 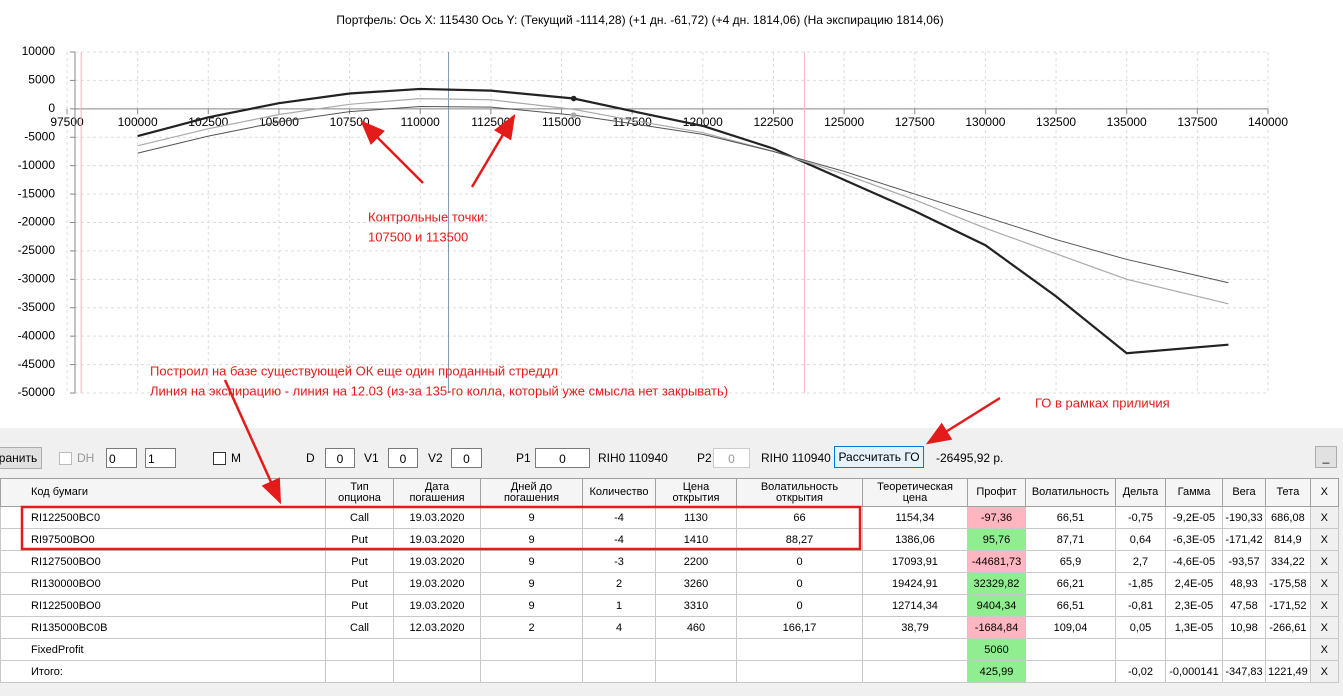 What do you see at coordinates (696, 583) in the screenshot?
I see `cell: 3260` at bounding box center [696, 583].